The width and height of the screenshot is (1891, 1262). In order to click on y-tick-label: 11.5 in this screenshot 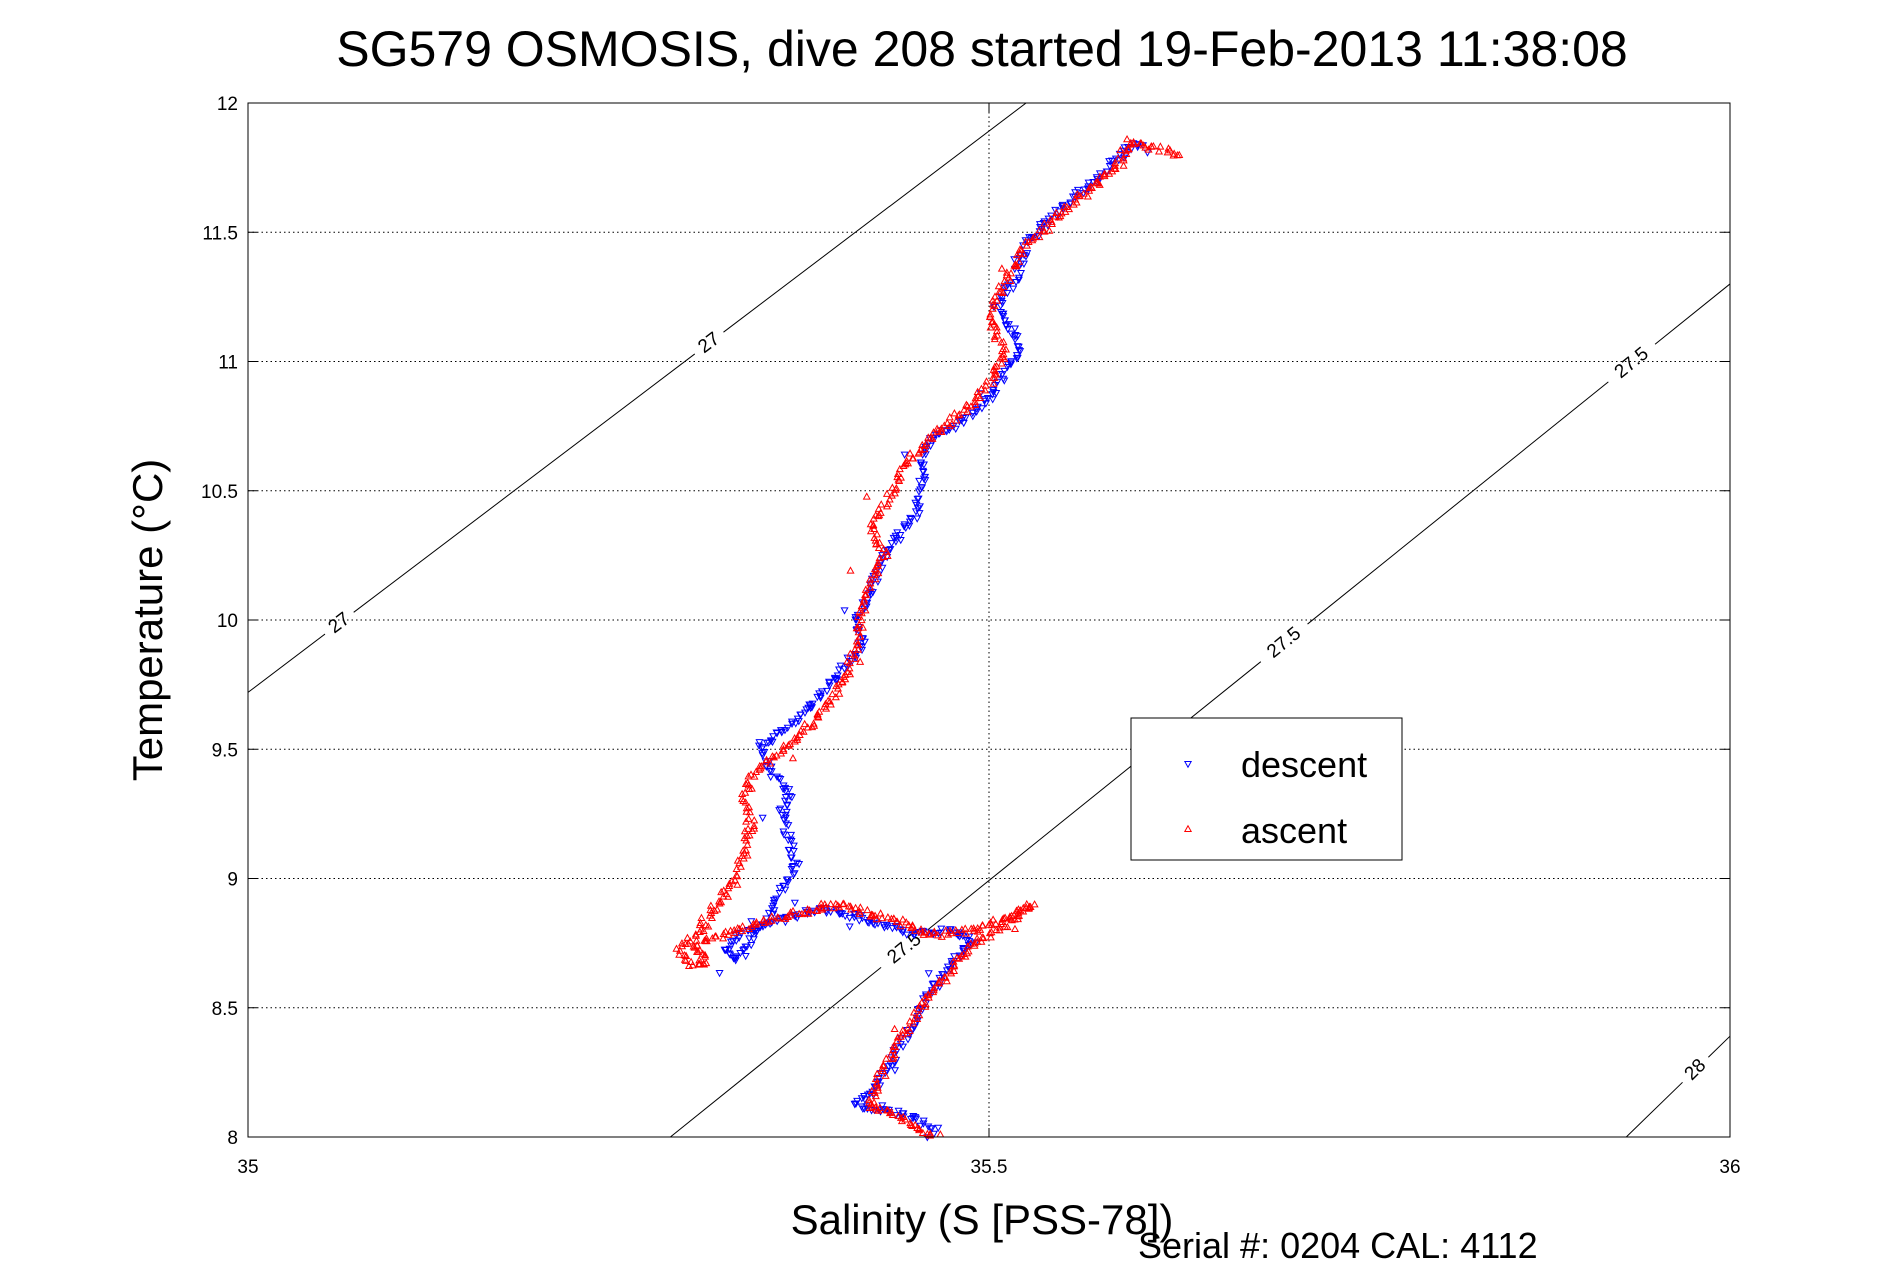, I will do `click(220, 233)`.